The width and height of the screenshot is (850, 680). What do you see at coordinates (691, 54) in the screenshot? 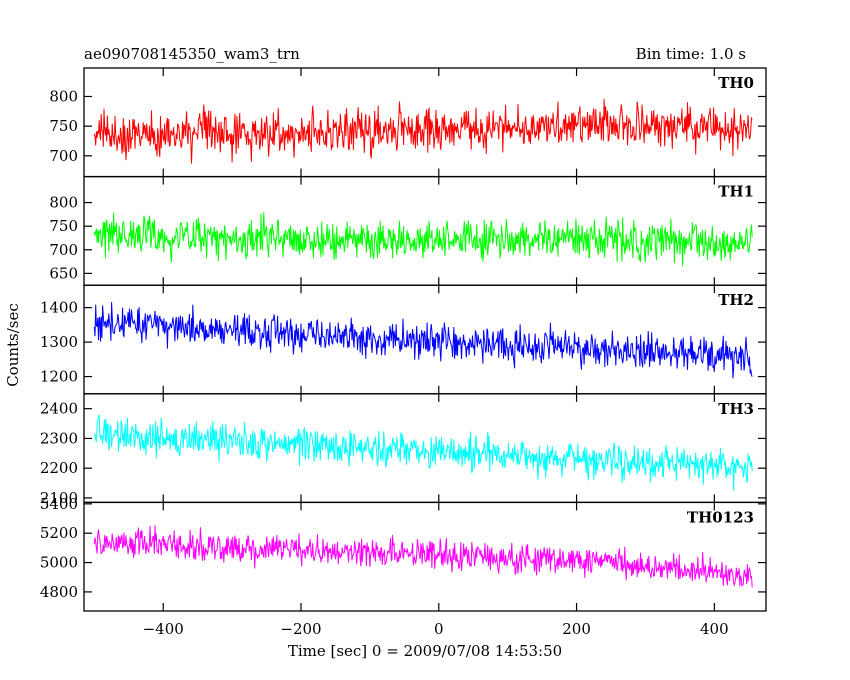
I see `chart-subtitle: Bin time: 1.0 s` at bounding box center [691, 54].